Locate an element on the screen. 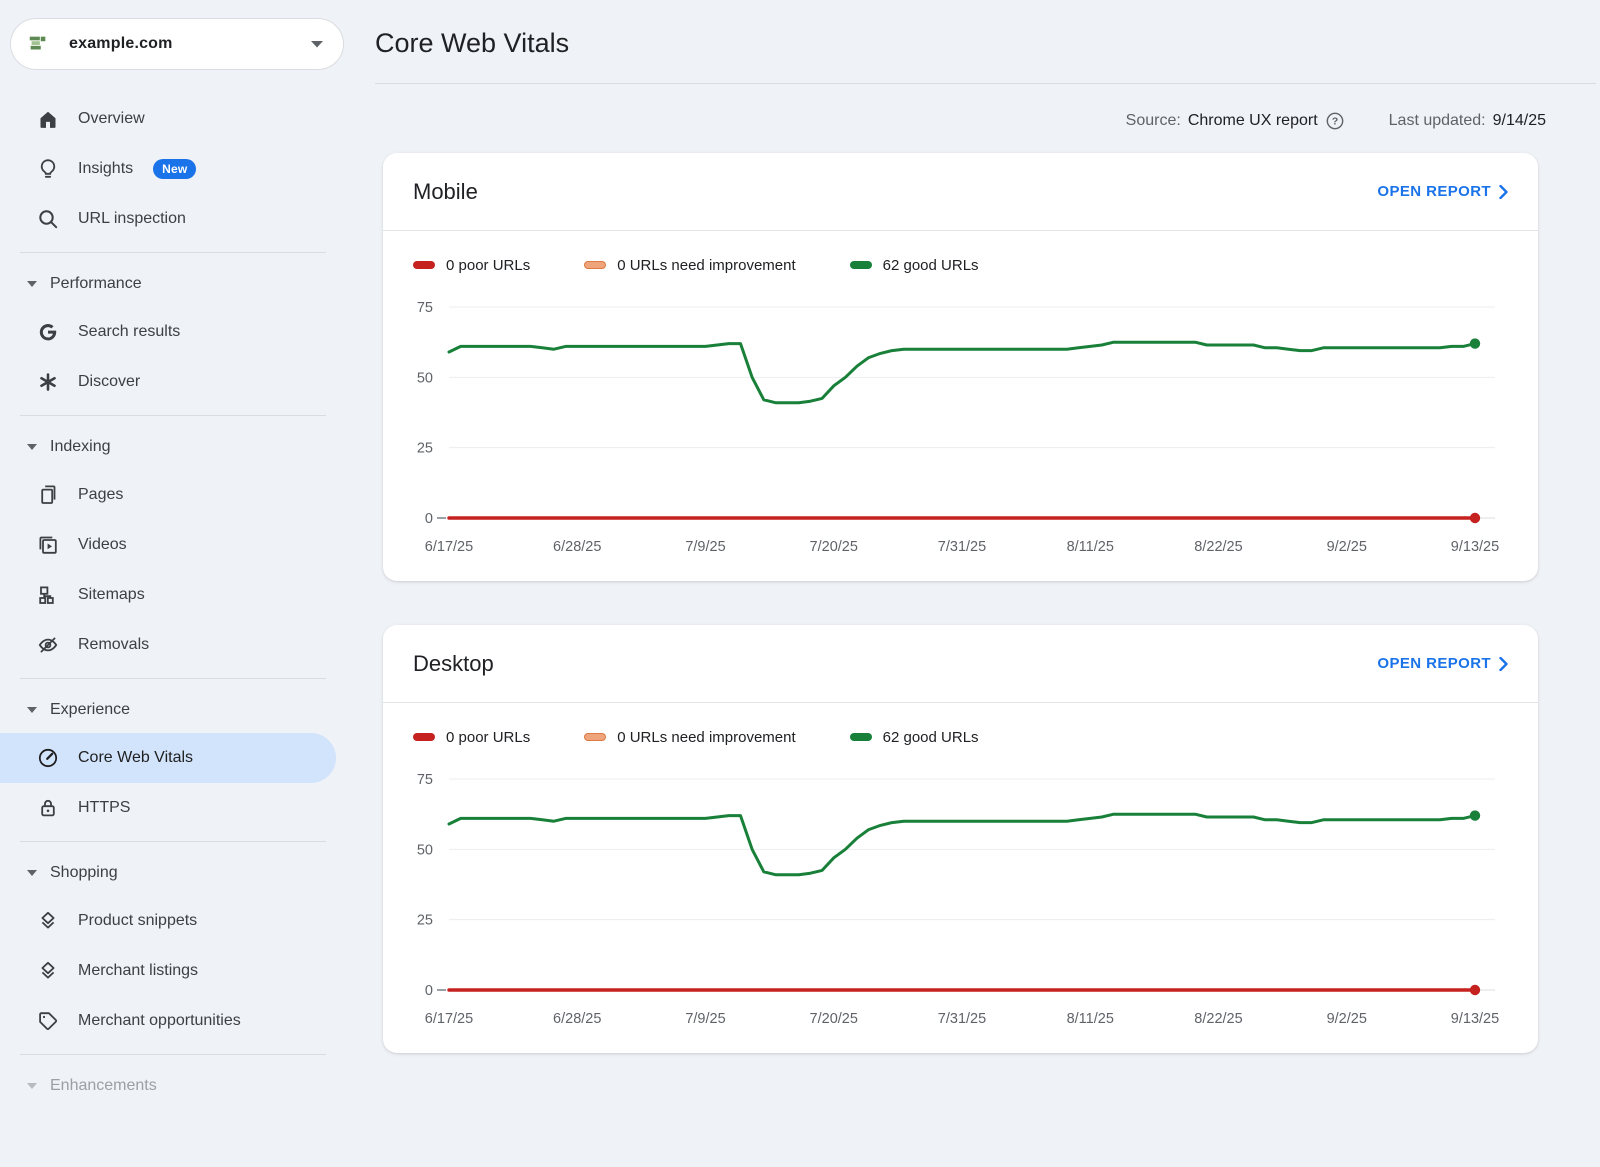  section-performance: Performance is located at coordinates (180, 284).